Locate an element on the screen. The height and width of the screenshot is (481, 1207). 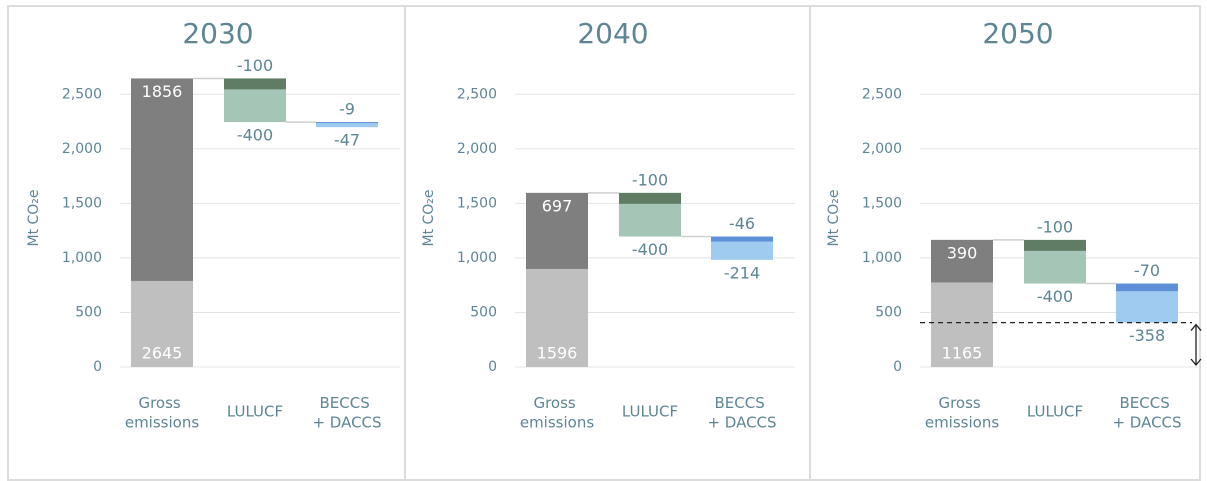
value-label: -9 is located at coordinates (347, 109).